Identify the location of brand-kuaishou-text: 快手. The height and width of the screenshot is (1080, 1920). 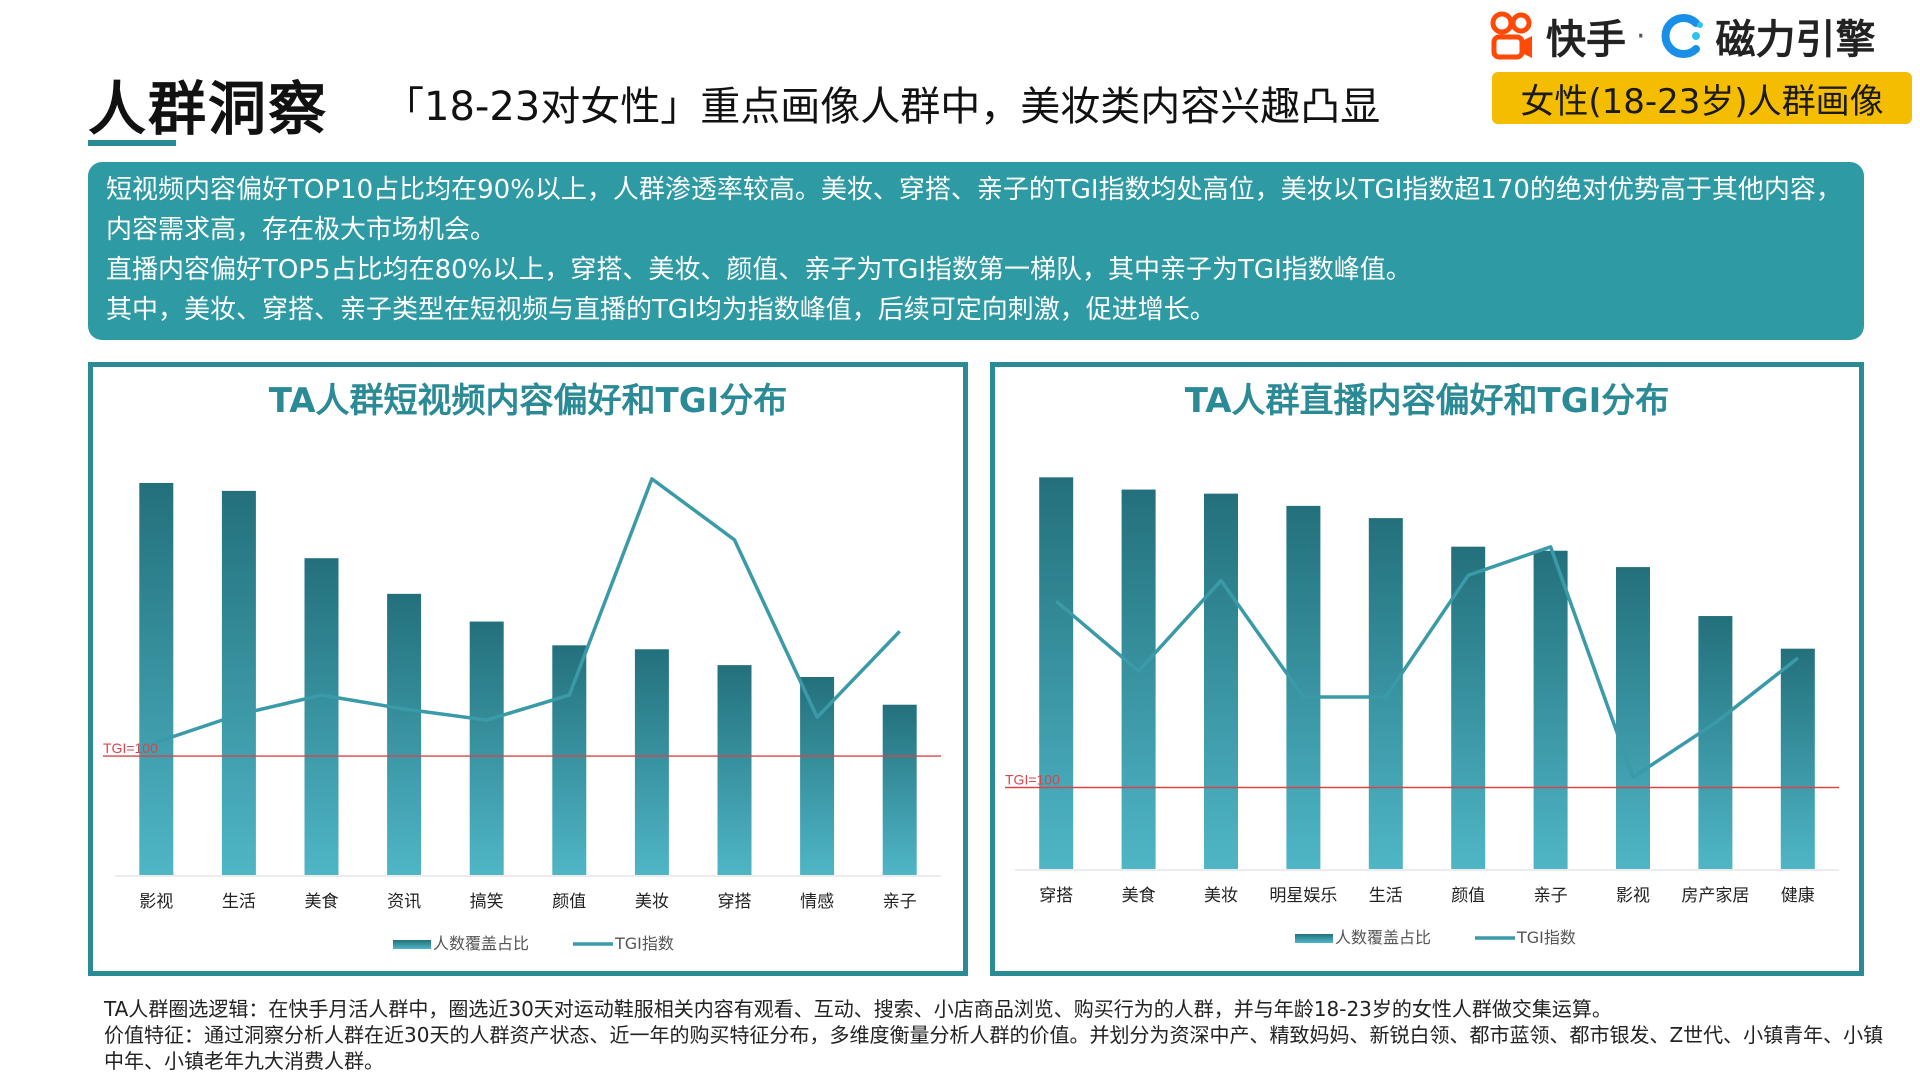
(1586, 40).